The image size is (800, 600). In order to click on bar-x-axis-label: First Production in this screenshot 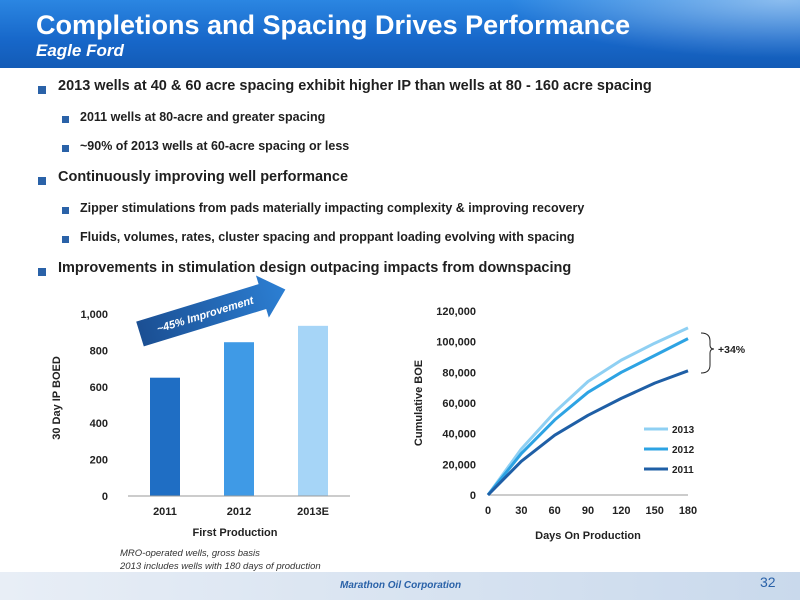, I will do `click(235, 533)`.